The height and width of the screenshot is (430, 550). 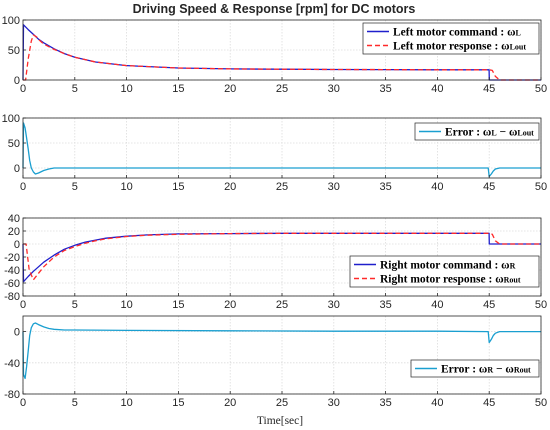 I want to click on y-tick-label: -60, so click(x=12, y=284).